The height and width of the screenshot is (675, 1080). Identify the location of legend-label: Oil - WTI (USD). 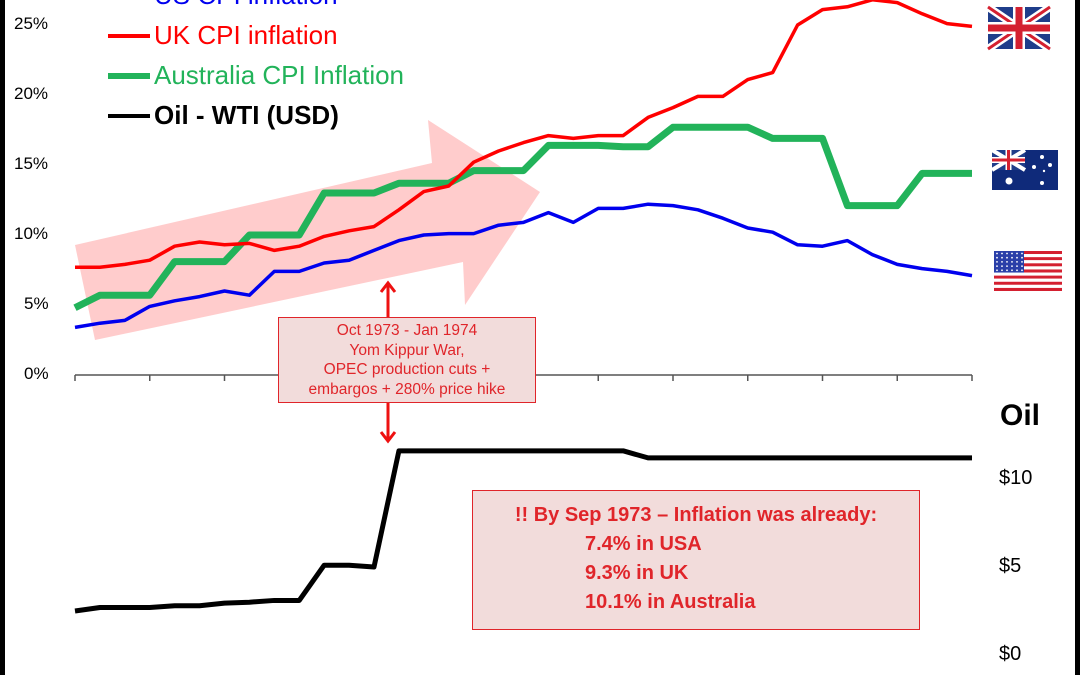
(246, 115).